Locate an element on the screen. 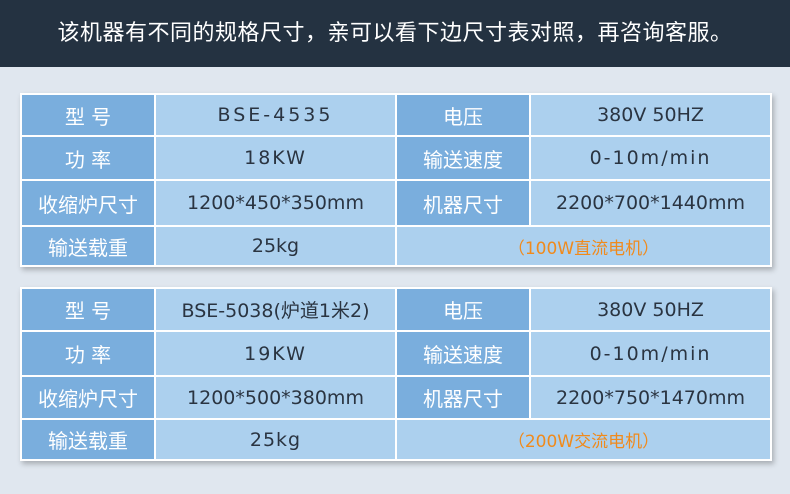  table-row: 输送载重 25kg （100W直流电机） is located at coordinates (396, 246).